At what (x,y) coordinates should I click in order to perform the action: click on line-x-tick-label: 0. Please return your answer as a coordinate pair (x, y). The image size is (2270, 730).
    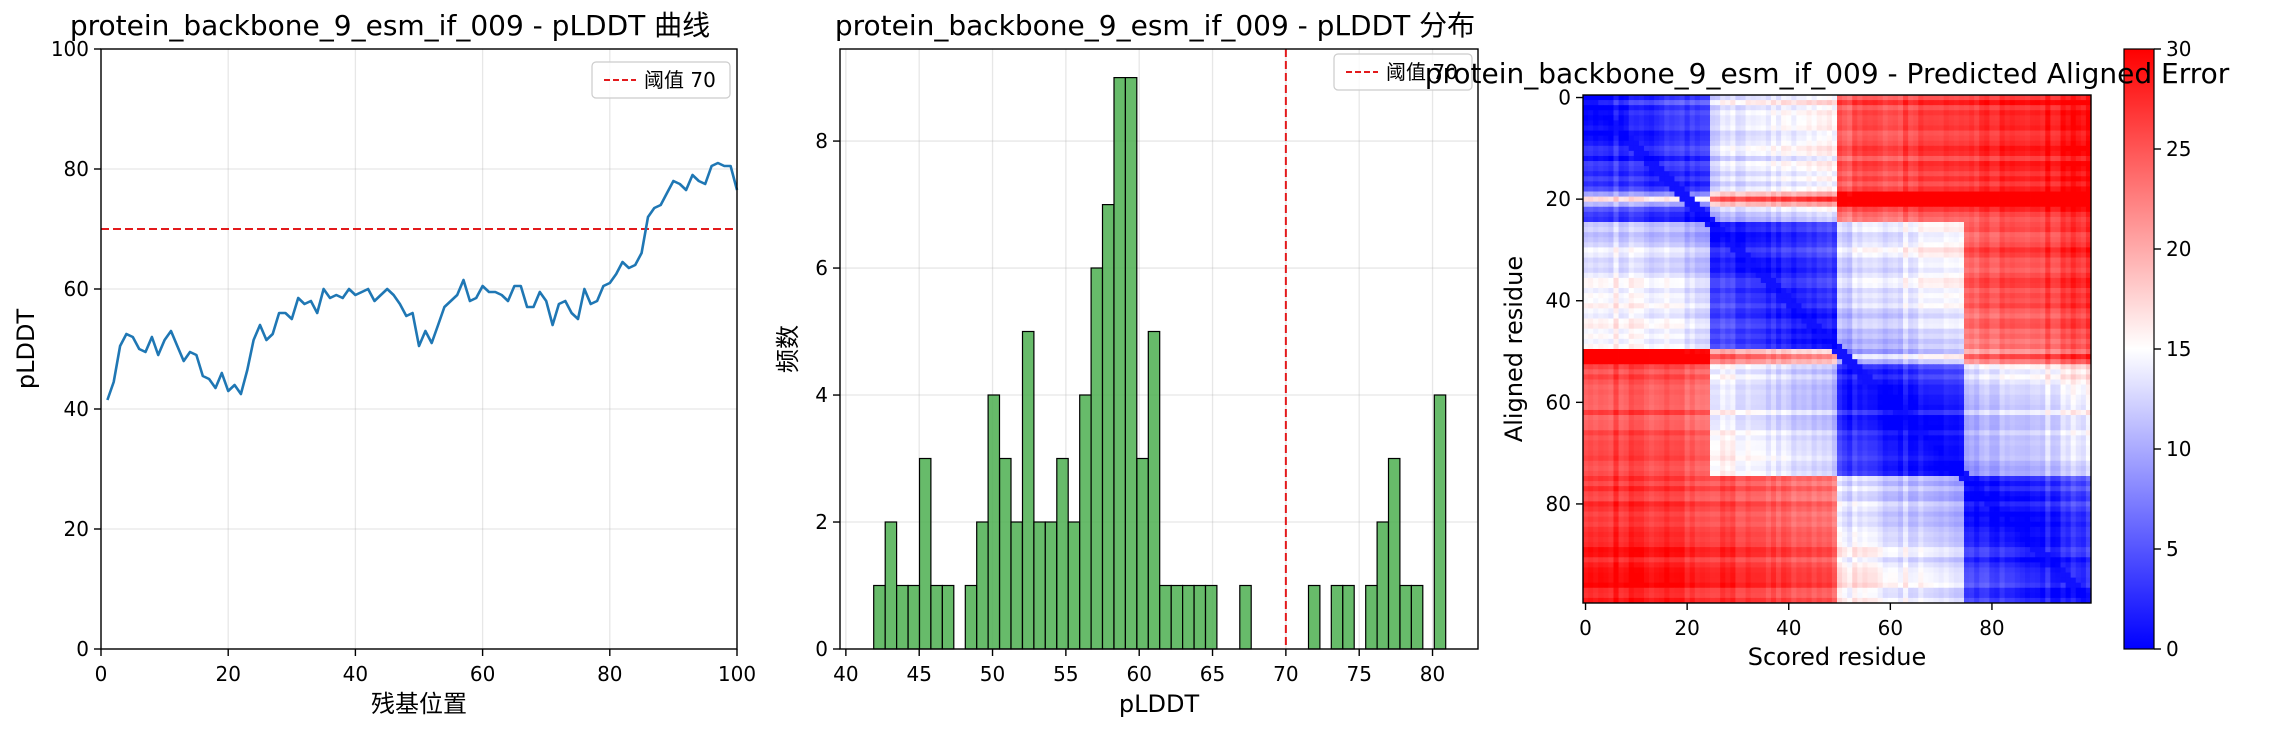
    Looking at the image, I should click on (101, 674).